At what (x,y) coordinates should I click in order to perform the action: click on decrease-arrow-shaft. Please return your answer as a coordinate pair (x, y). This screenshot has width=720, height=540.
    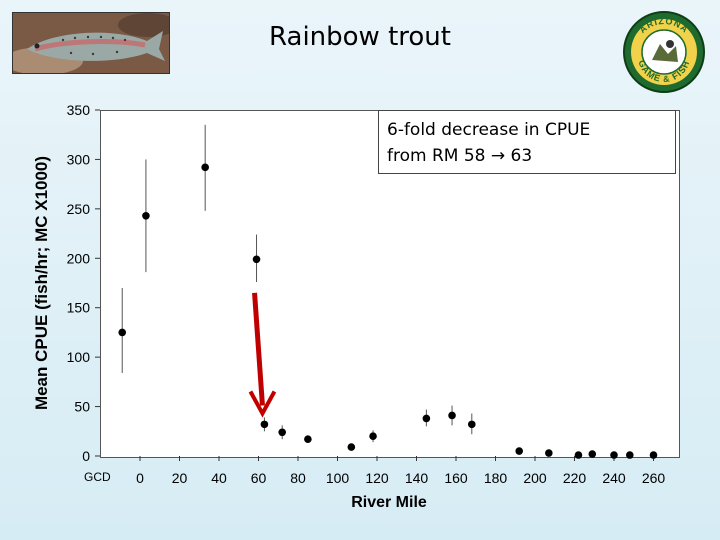
    Looking at the image, I should click on (258, 349).